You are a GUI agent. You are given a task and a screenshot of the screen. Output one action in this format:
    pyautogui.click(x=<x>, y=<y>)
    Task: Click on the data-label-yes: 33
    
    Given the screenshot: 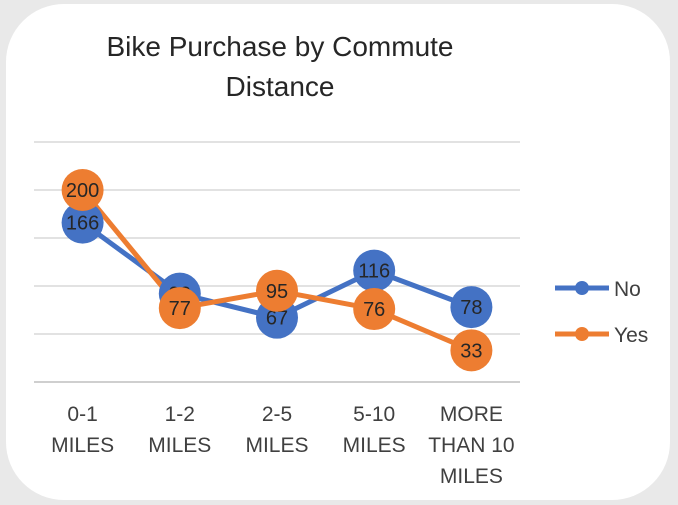 What is the action you would take?
    pyautogui.click(x=471, y=351)
    